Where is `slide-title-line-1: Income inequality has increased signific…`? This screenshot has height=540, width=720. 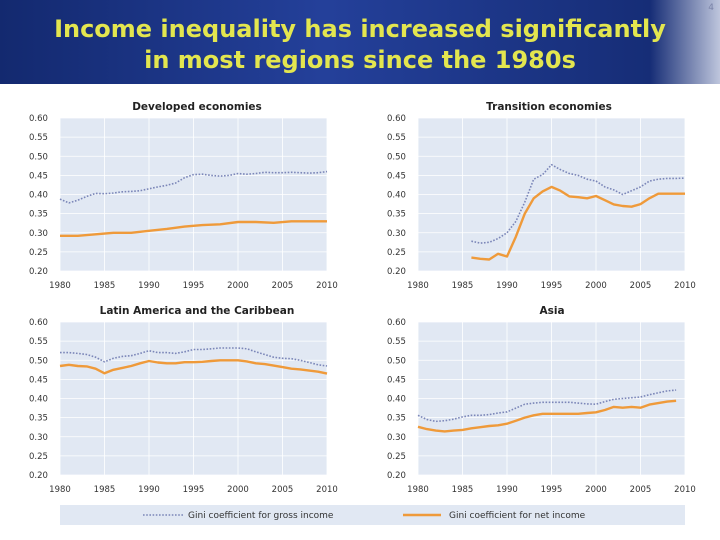 slide-title-line-1: Income inequality has increased signific… is located at coordinates (360, 29).